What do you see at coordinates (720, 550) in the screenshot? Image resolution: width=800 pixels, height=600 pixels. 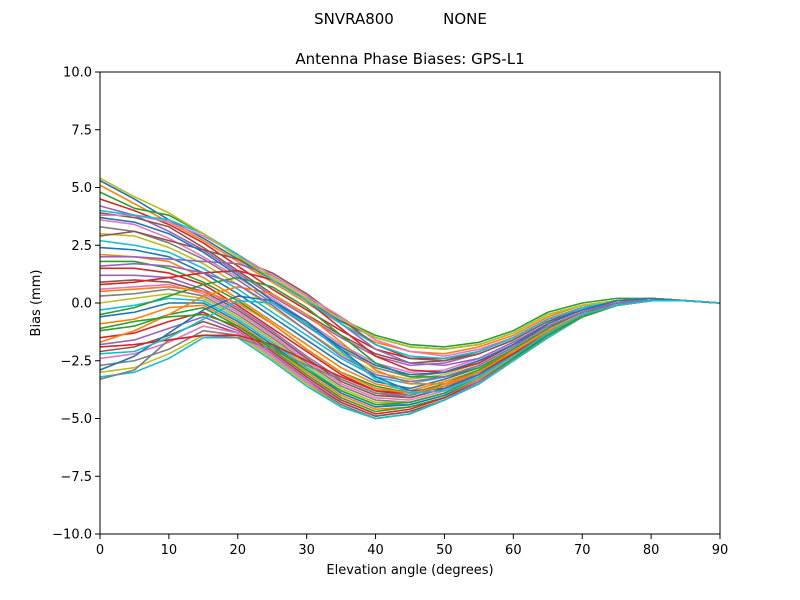 I see `x-tick-label: 90` at bounding box center [720, 550].